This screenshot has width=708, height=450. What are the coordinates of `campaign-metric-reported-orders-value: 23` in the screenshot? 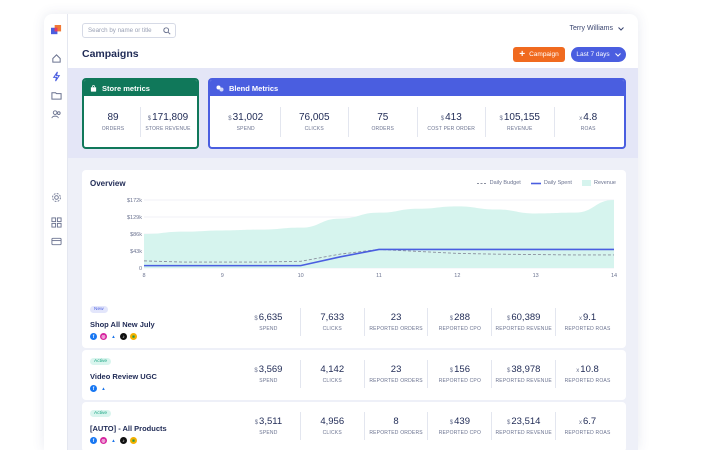 It's located at (396, 369).